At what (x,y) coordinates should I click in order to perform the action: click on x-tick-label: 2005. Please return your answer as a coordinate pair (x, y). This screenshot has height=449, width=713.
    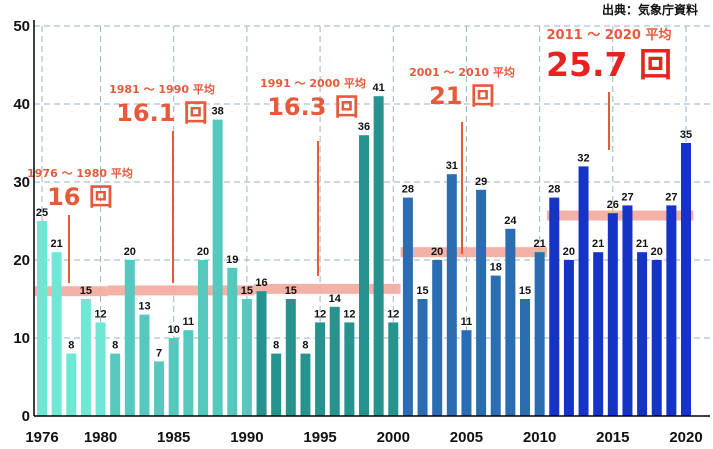
    Looking at the image, I should click on (466, 437).